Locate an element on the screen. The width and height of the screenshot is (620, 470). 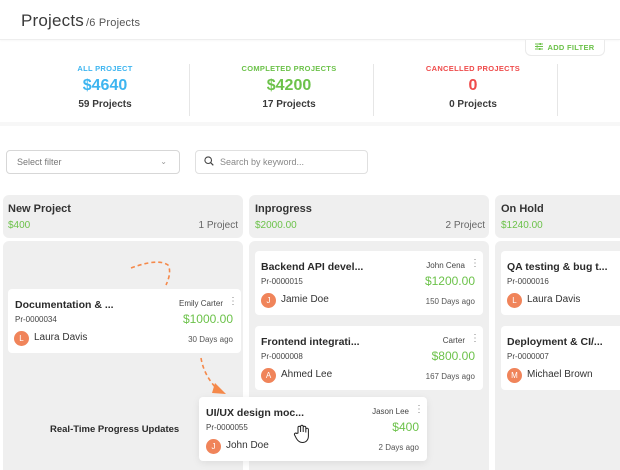
avatar: A is located at coordinates (268, 375).